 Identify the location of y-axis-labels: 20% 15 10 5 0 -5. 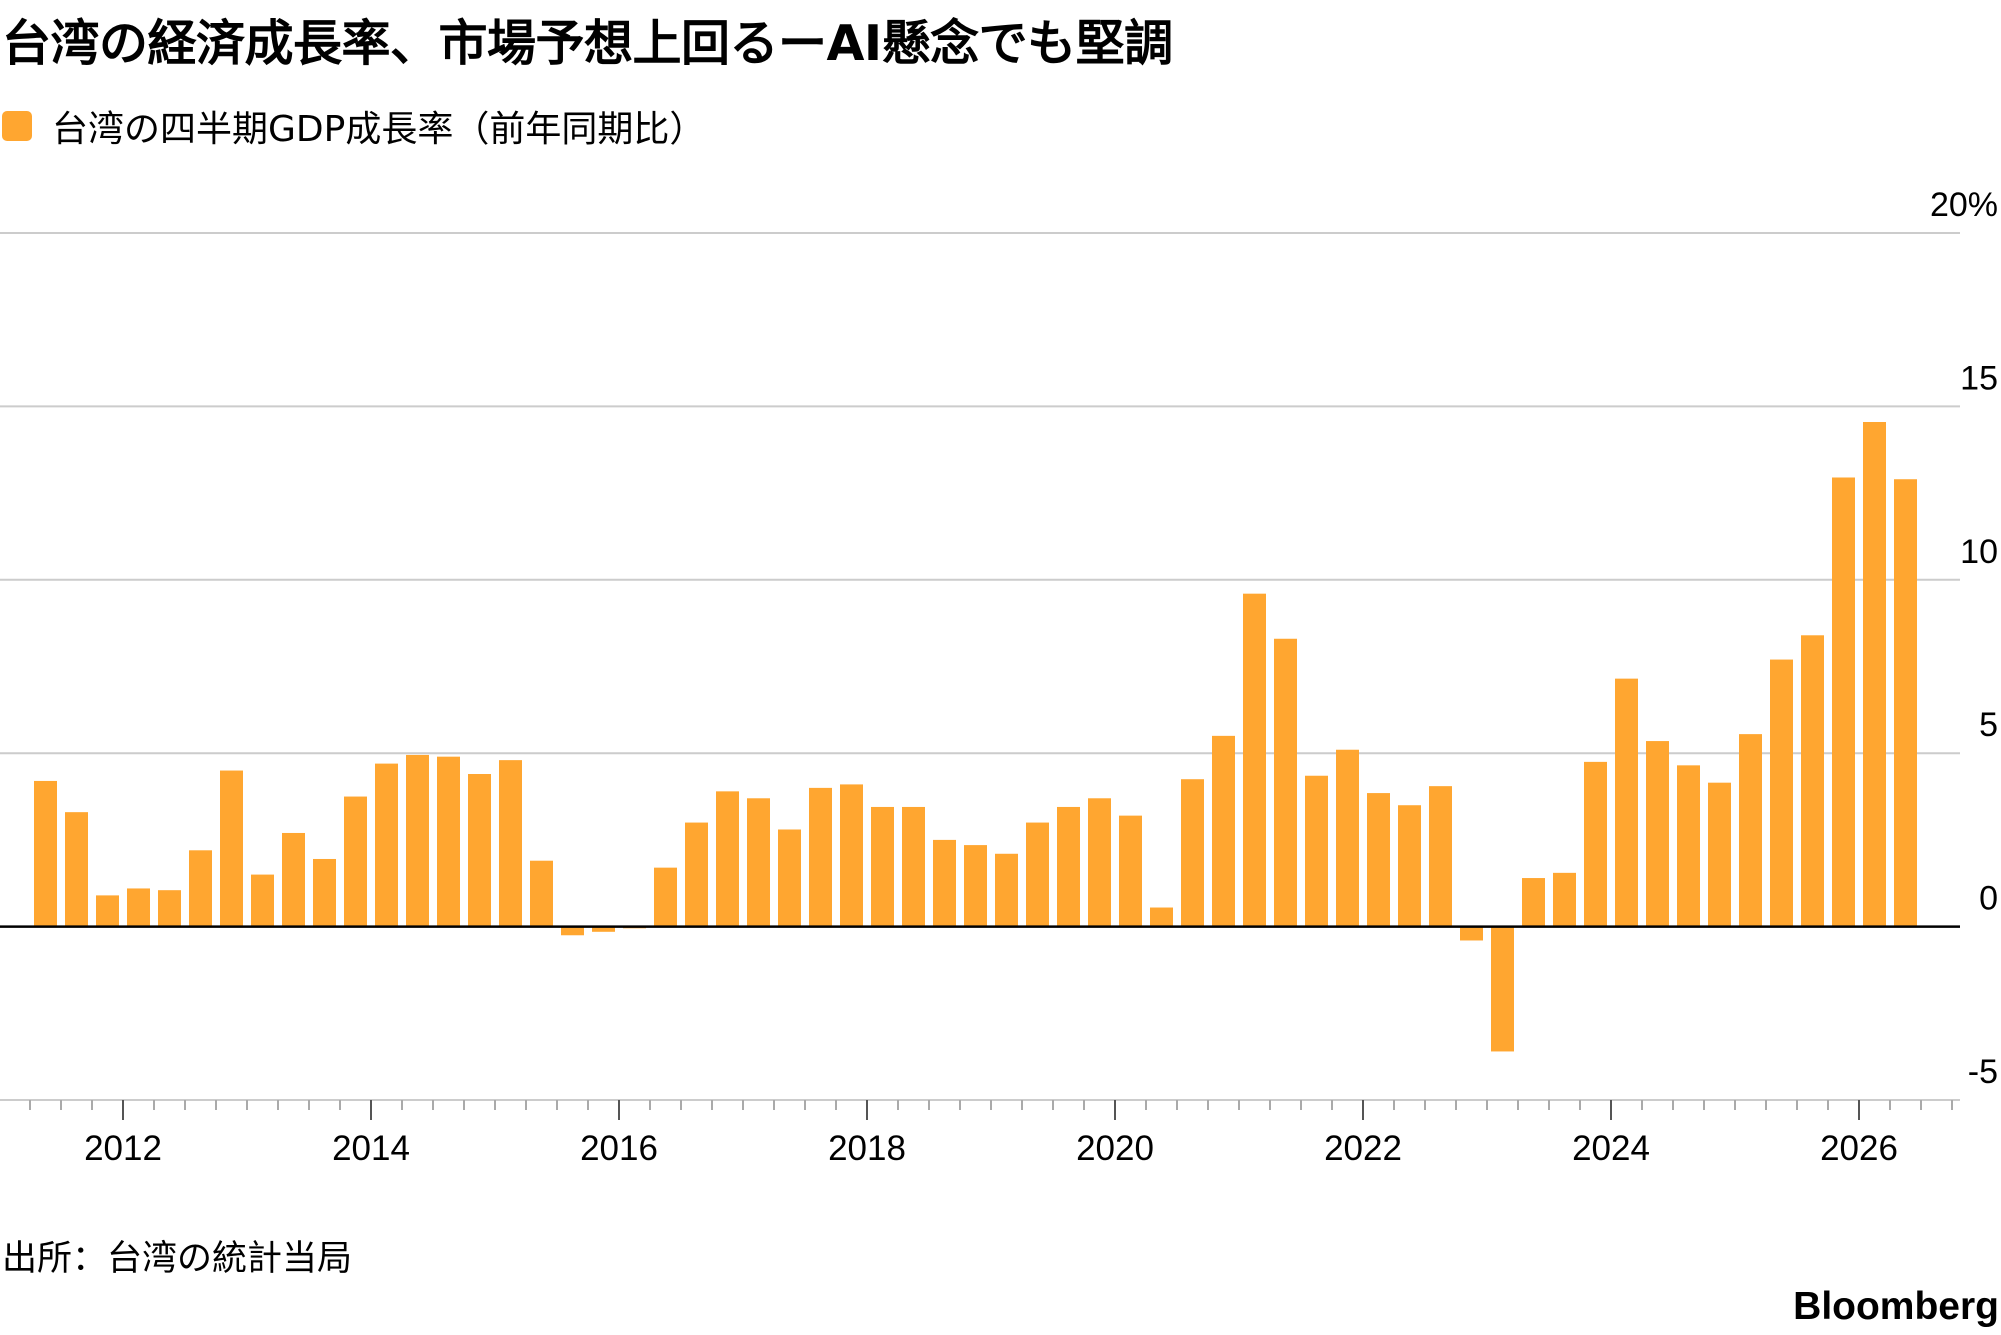
(1964, 638).